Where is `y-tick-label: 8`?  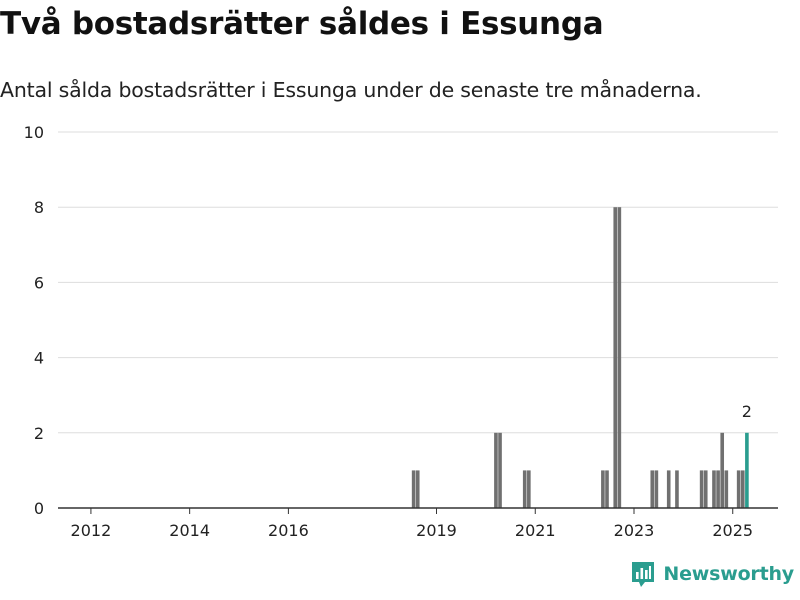 y-tick-label: 8 is located at coordinates (39, 207).